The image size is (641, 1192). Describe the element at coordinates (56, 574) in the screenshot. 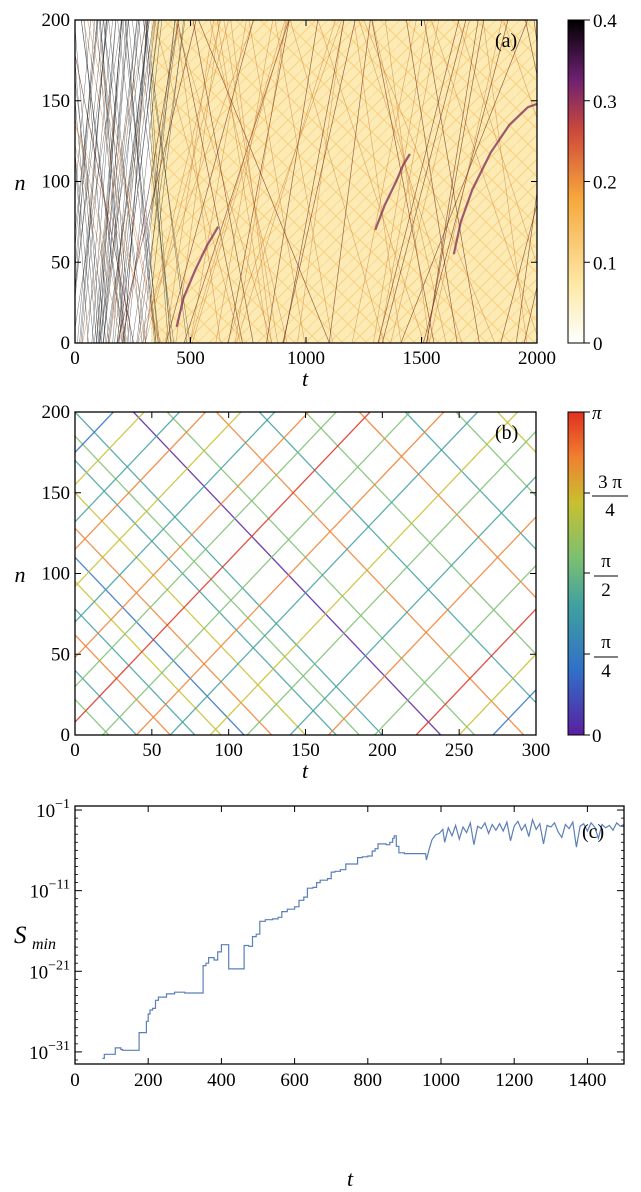

I see `panel-b-ytick-label: 100` at that location.